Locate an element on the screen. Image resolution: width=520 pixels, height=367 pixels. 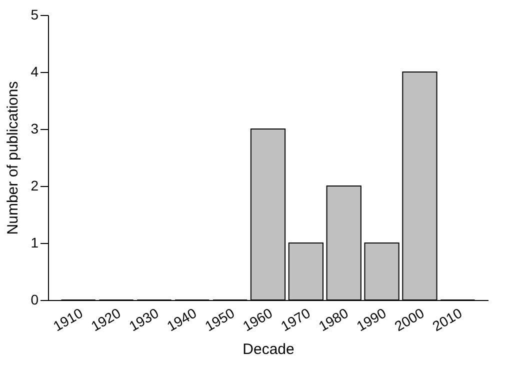
y-tick-label: 1 is located at coordinates (34, 242).